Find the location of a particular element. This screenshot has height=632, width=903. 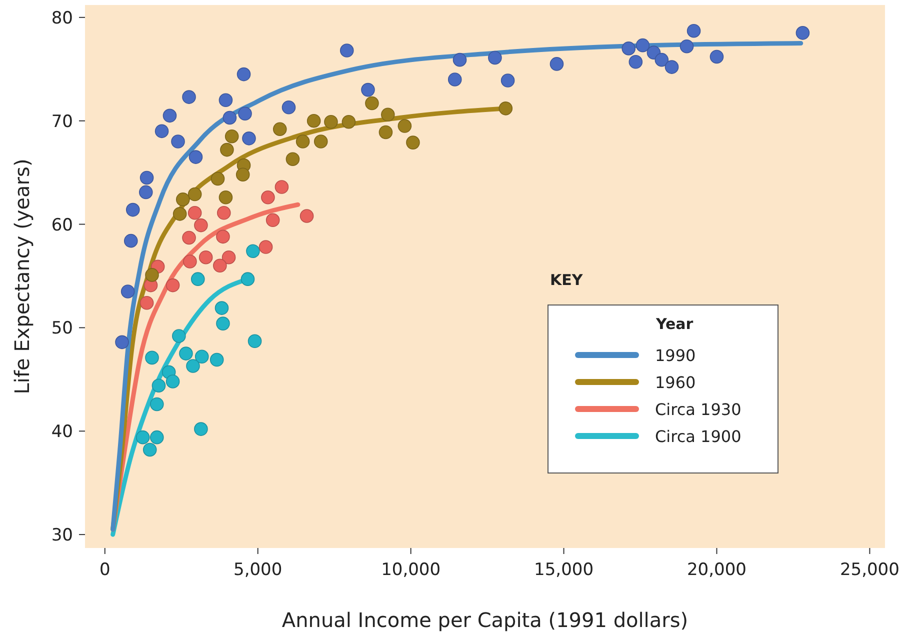

x-tick-label: 0 is located at coordinates (104, 570).